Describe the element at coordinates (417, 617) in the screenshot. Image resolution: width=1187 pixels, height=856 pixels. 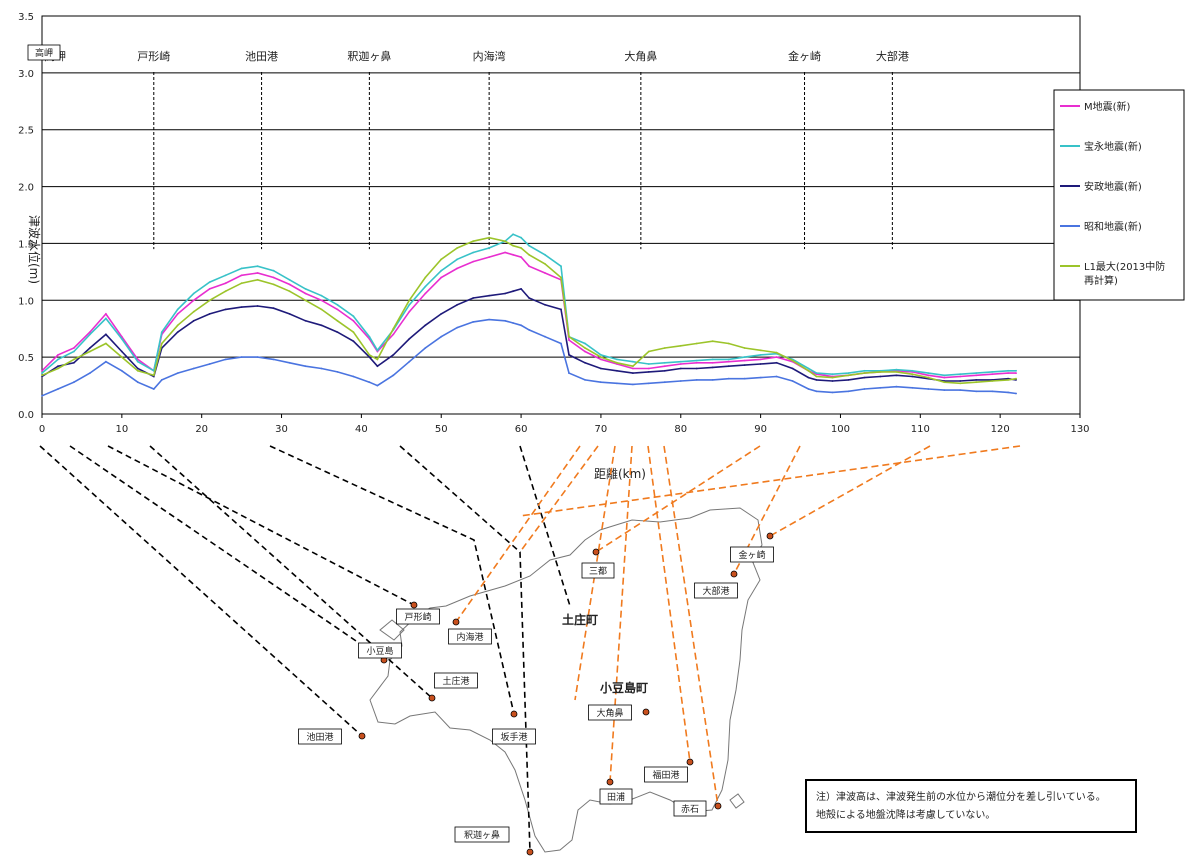
I see `place-label: 戸形崎` at that location.